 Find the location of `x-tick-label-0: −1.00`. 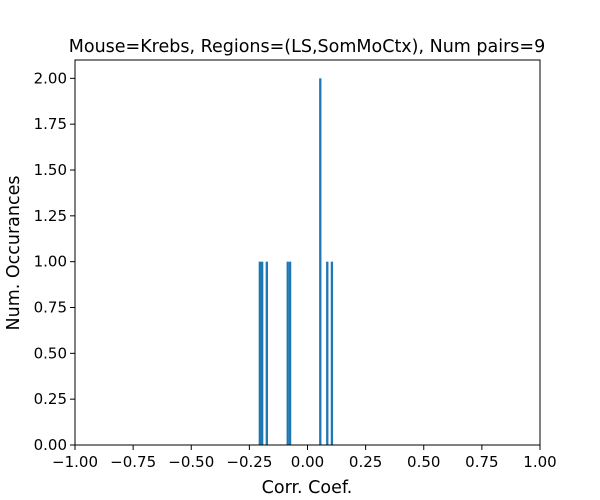

x-tick-label-0: −1.00 is located at coordinates (75, 462).